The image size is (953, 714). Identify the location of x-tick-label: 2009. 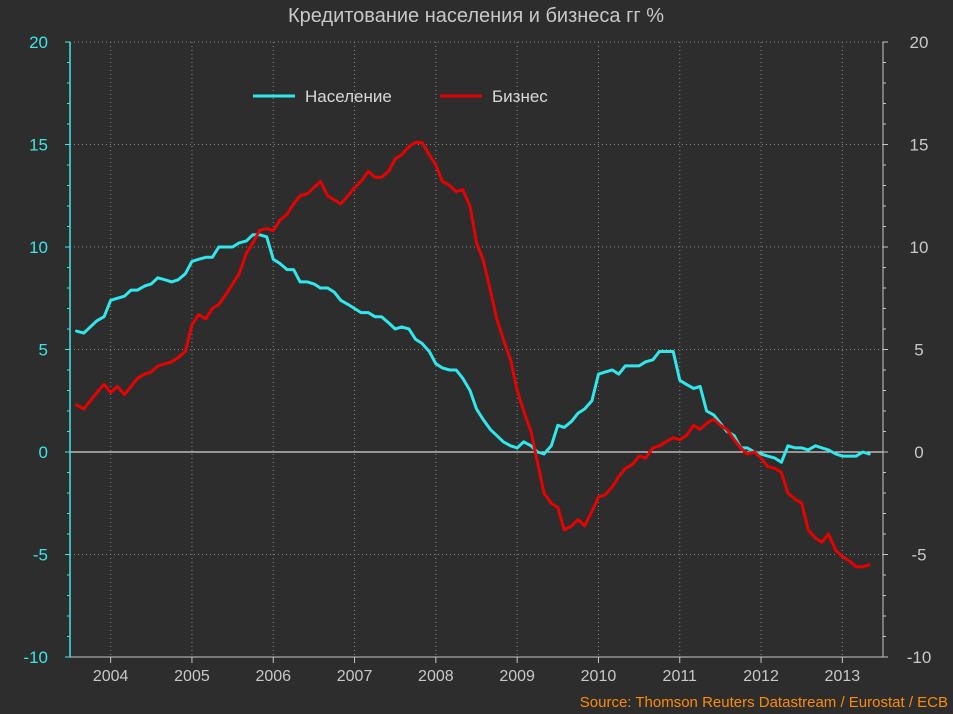
(517, 676).